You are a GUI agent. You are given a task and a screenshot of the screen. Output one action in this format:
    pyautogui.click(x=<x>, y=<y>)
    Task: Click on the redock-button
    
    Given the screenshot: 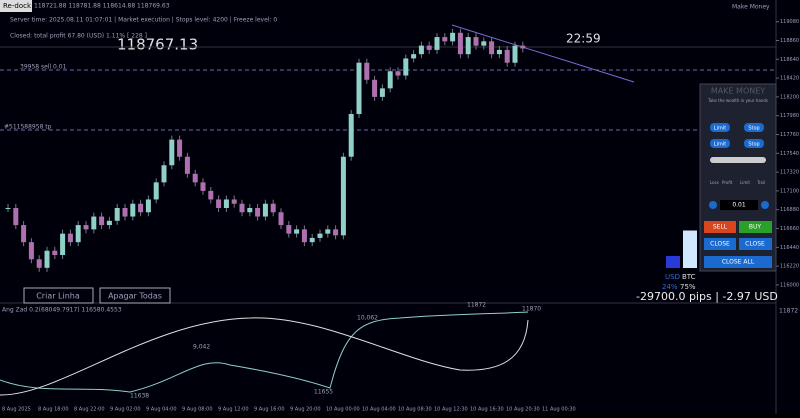 What is the action you would take?
    pyautogui.click(x=16, y=6)
    